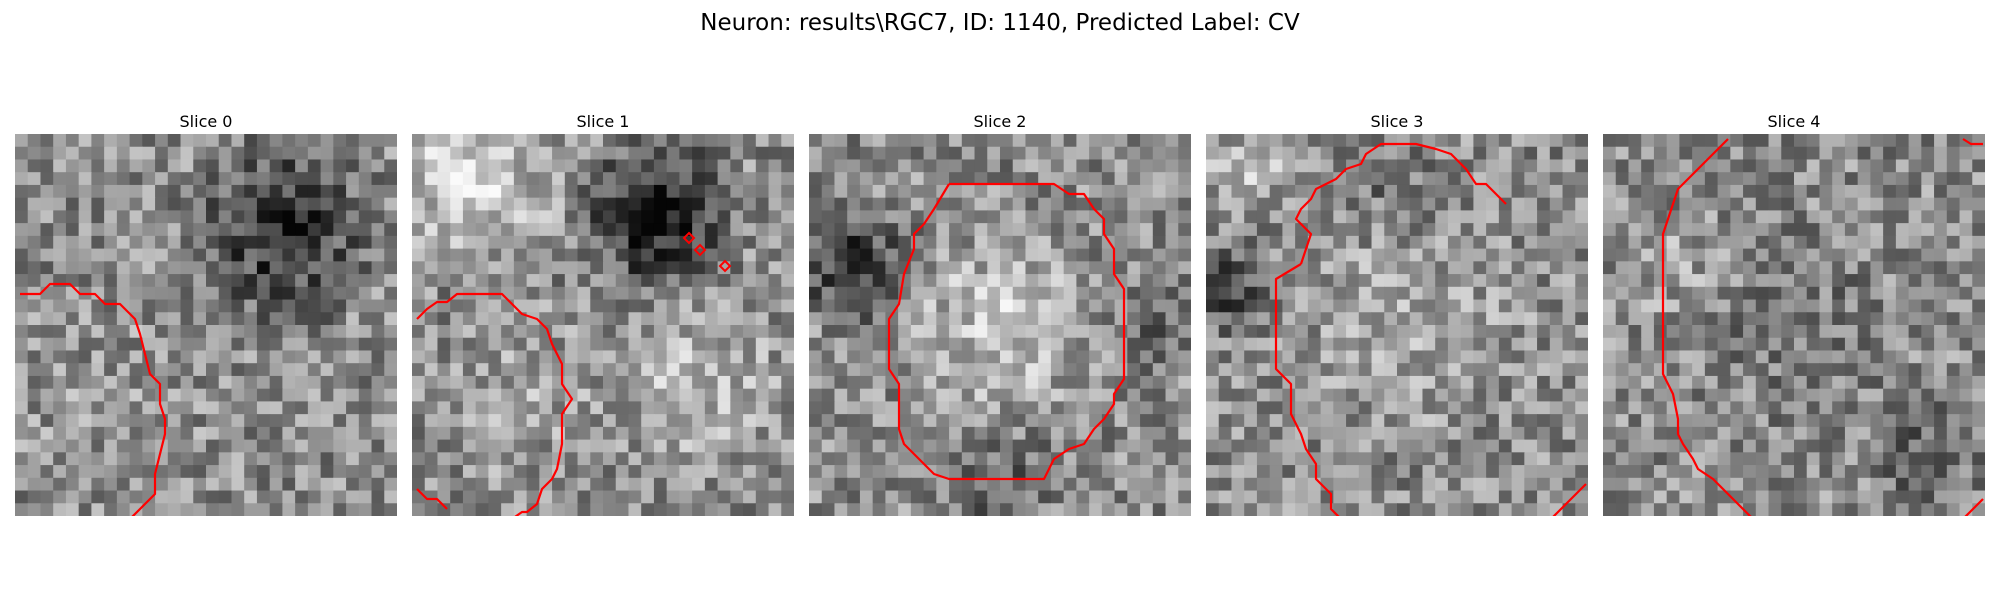  Describe the element at coordinates (603, 121) in the screenshot. I see `slice-title: Slice 1` at that location.